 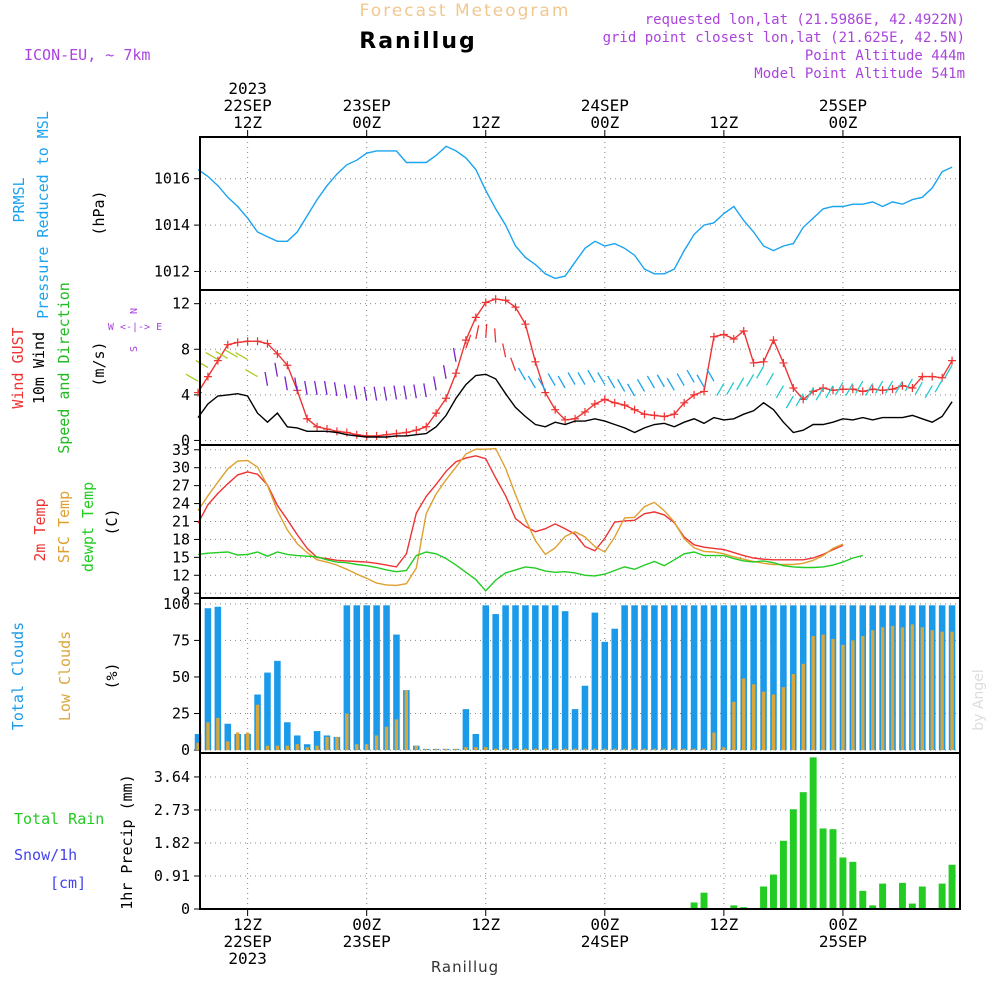 What do you see at coordinates (248, 941) in the screenshot?
I see `bottom-time-label: 22SEP` at bounding box center [248, 941].